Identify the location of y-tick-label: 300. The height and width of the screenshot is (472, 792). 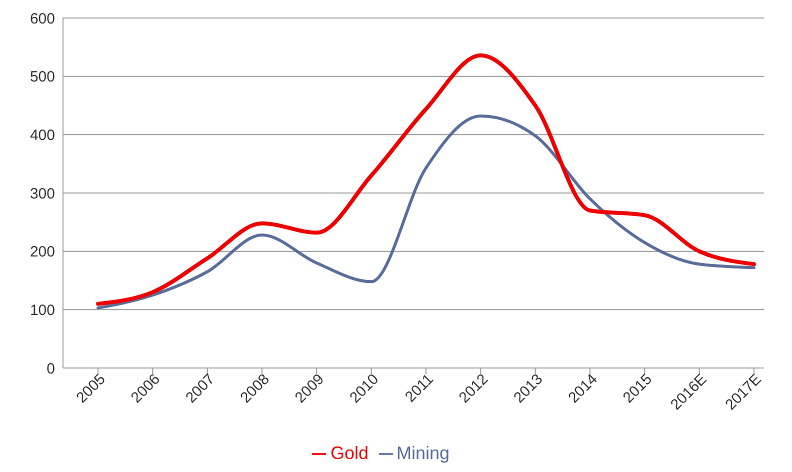
(42, 193).